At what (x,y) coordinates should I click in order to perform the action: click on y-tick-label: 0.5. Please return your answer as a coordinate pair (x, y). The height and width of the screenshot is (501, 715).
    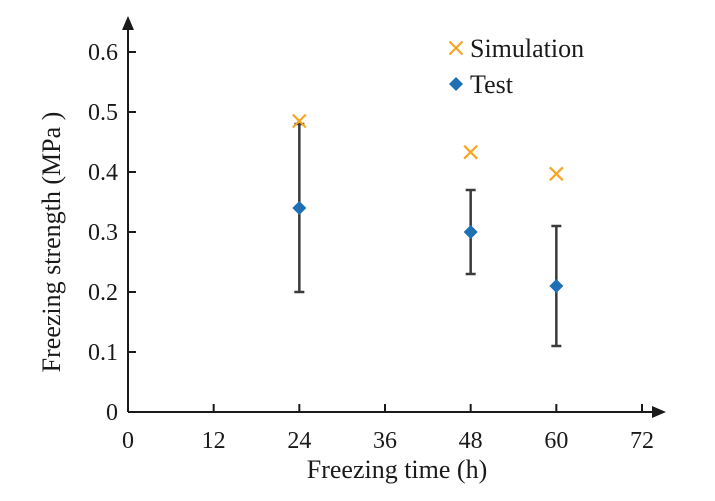
    Looking at the image, I should click on (103, 113).